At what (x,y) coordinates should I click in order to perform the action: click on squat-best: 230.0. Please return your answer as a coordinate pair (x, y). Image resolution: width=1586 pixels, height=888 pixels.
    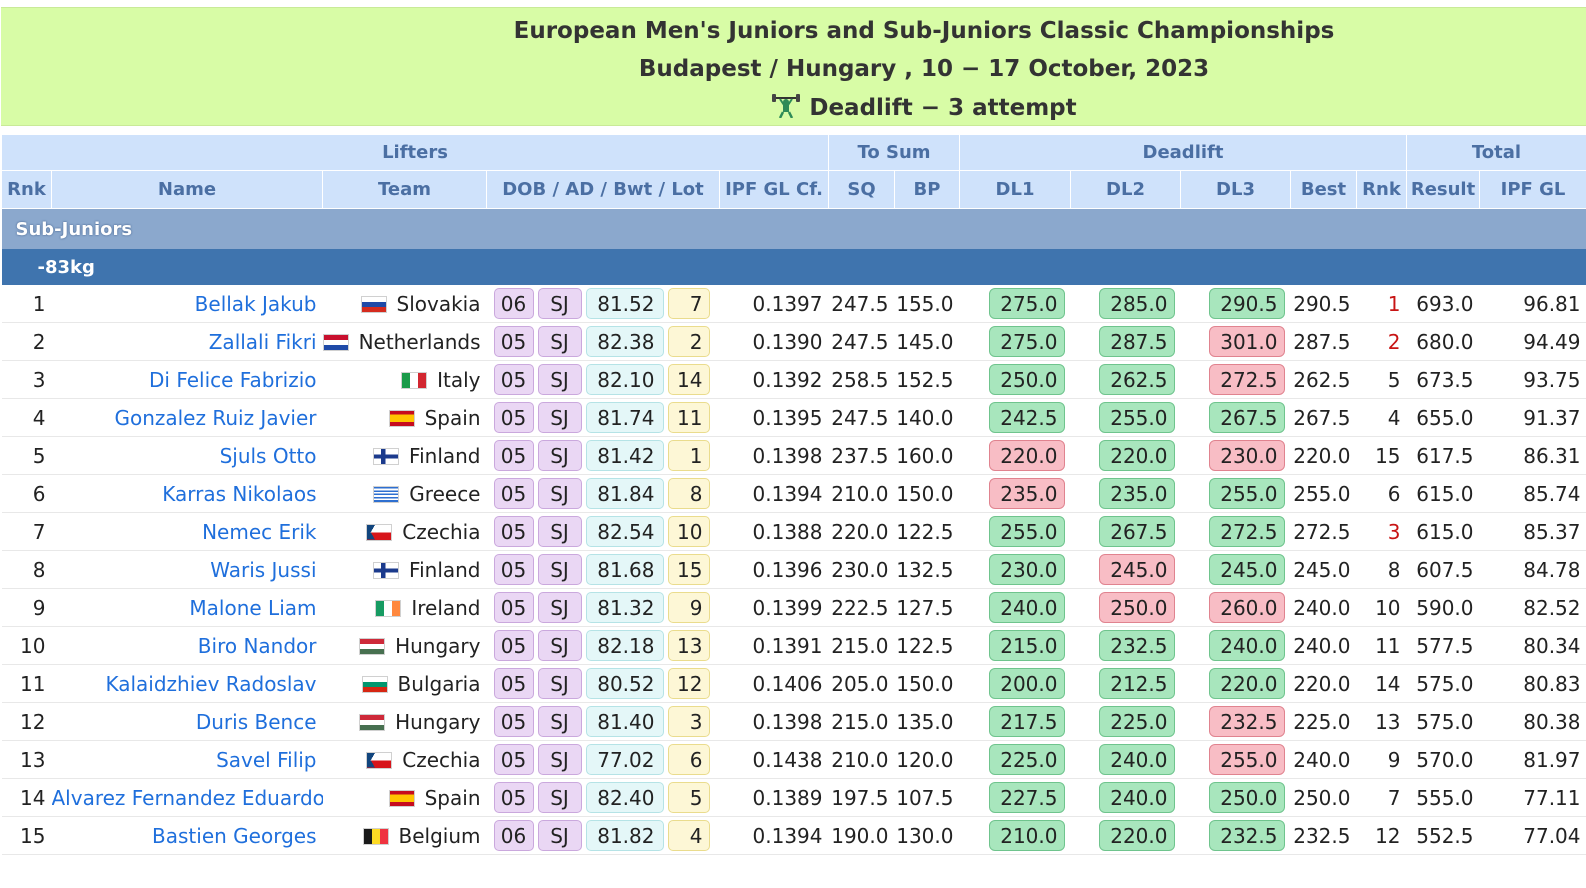
    Looking at the image, I should click on (861, 569).